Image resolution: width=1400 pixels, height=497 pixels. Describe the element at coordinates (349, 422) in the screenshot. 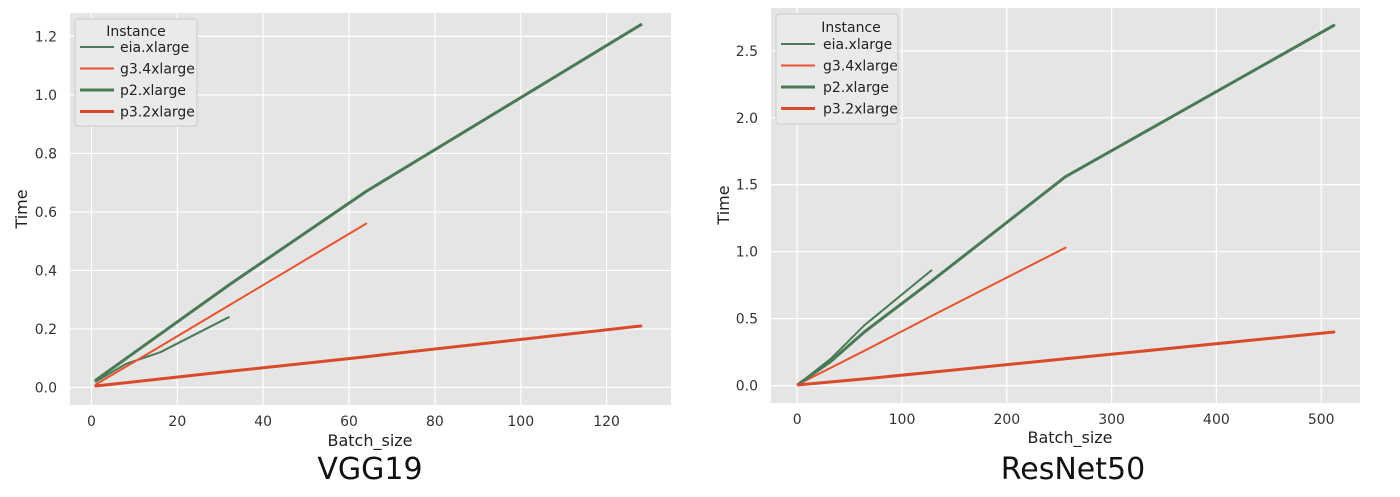

I see `x-tick-label: 60` at that location.